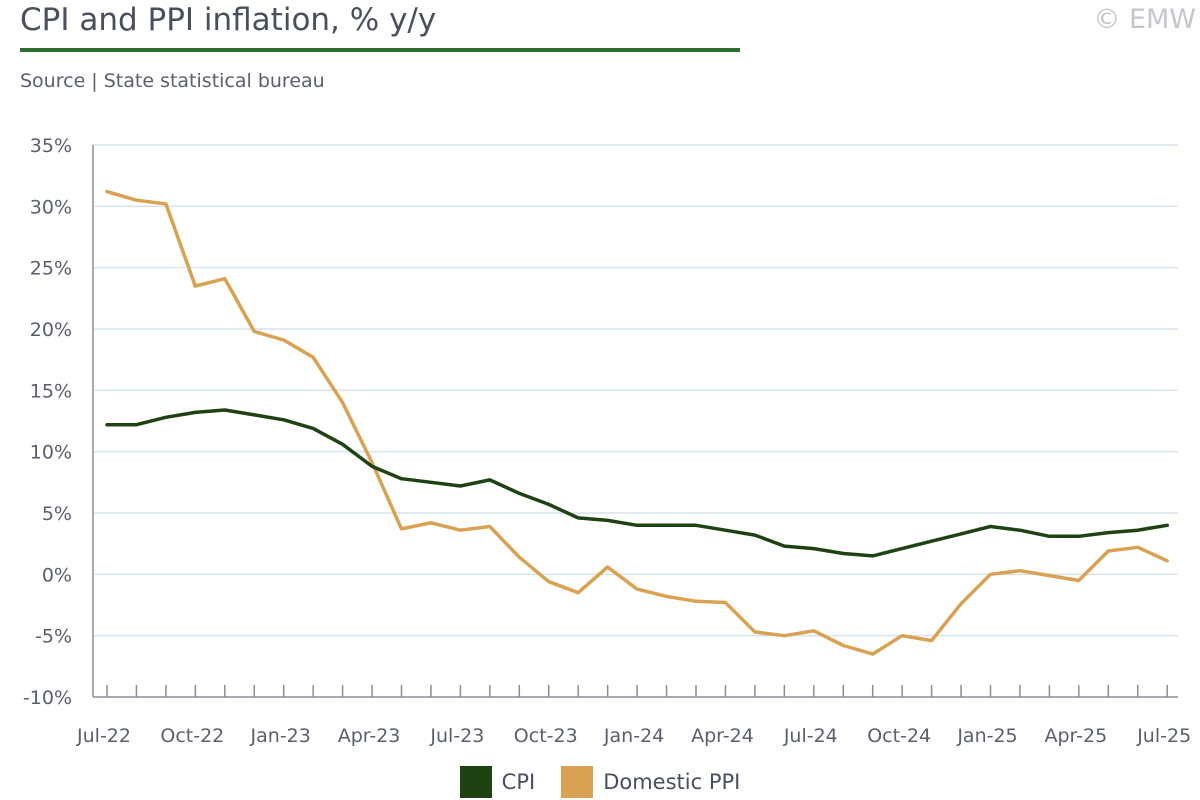 This screenshot has height=800, width=1200. Describe the element at coordinates (518, 782) in the screenshot. I see `legend-label-cpi: CPI` at that location.